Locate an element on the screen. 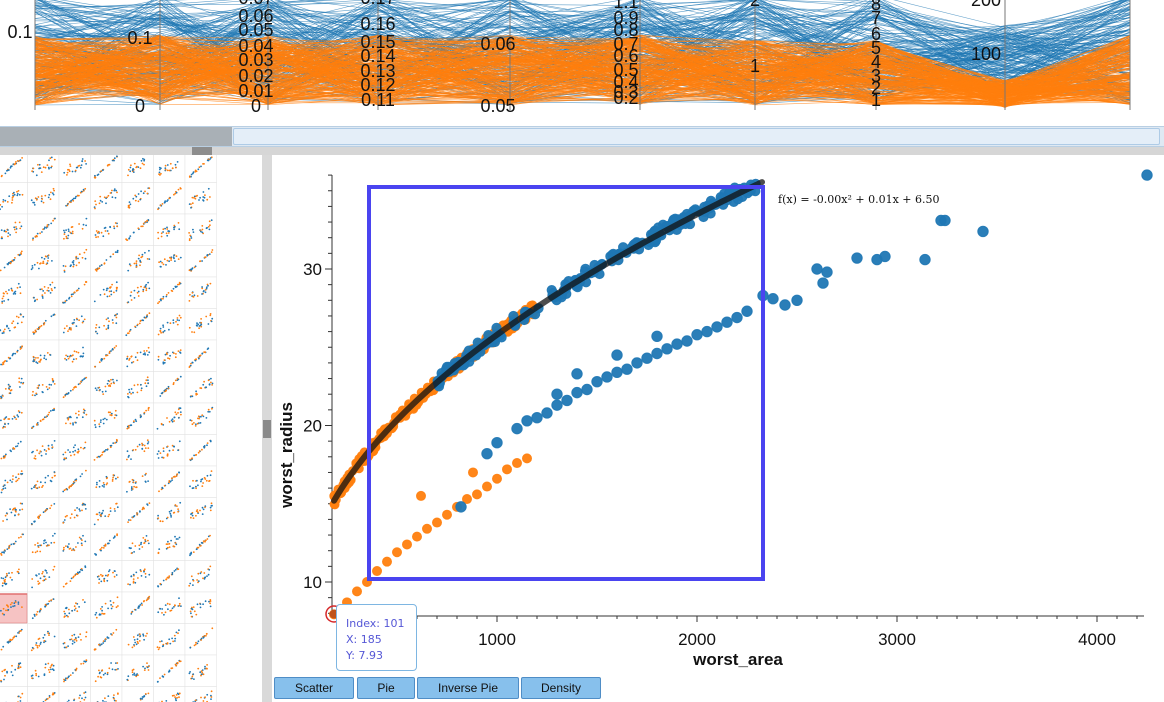 Image resolution: width=1164 pixels, height=702 pixels. scrollbar-thumb is located at coordinates (116, 136).